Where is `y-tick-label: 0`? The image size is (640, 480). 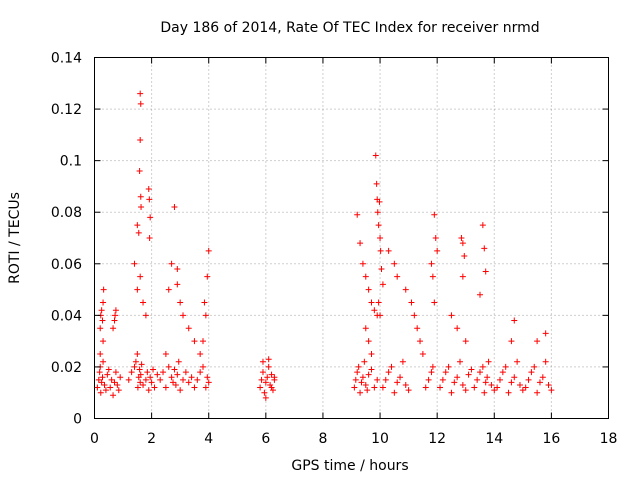
y-tick-label: 0 is located at coordinates (77, 420).